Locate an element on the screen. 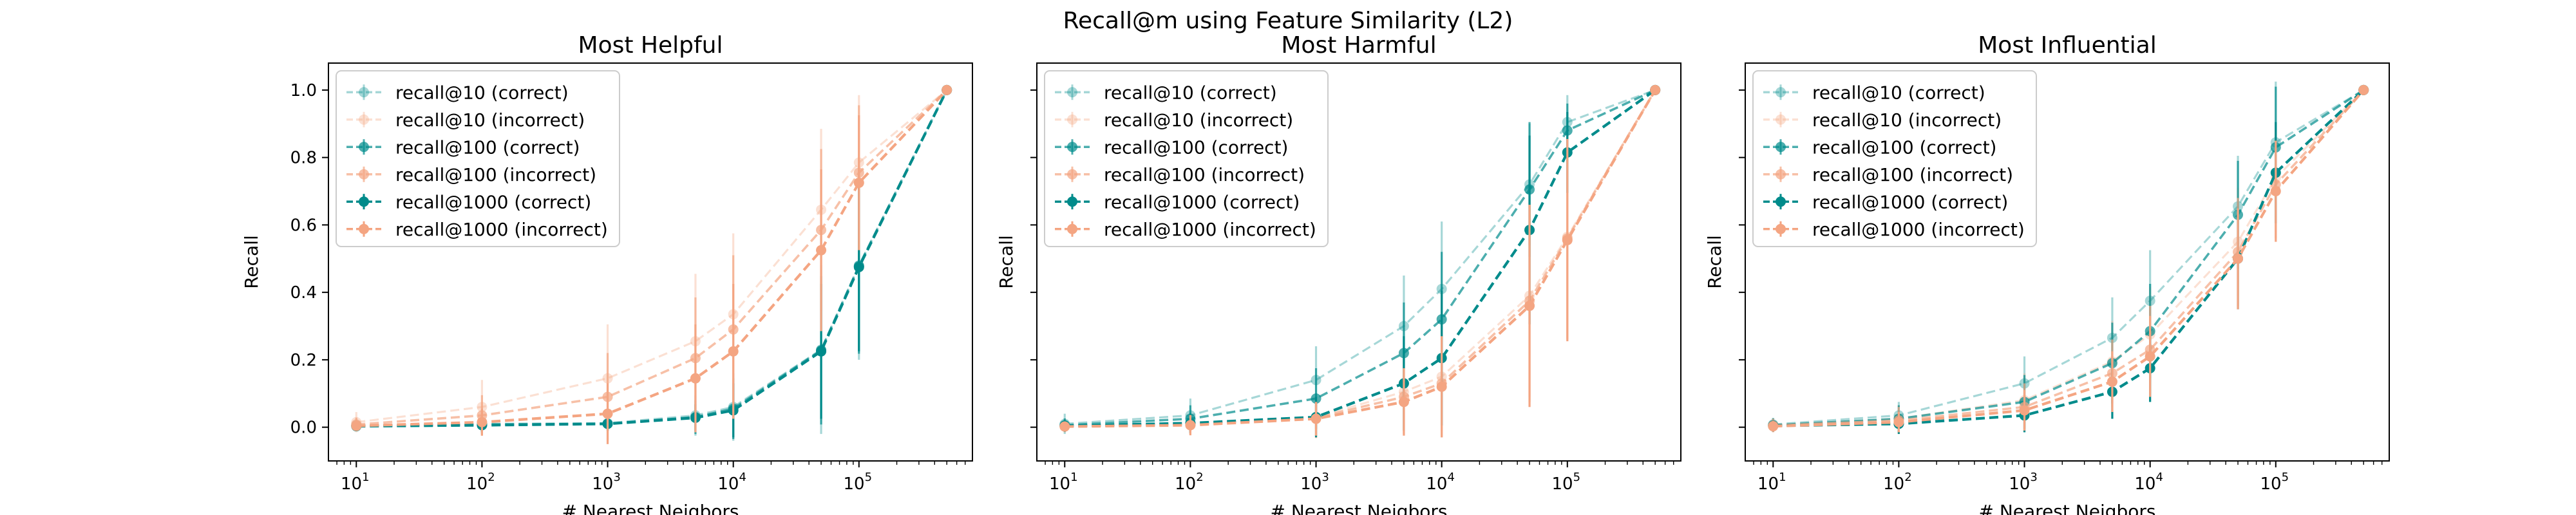 Image resolution: width=2576 pixels, height=515 pixels. panel-title: Most Harmful is located at coordinates (1358, 46).